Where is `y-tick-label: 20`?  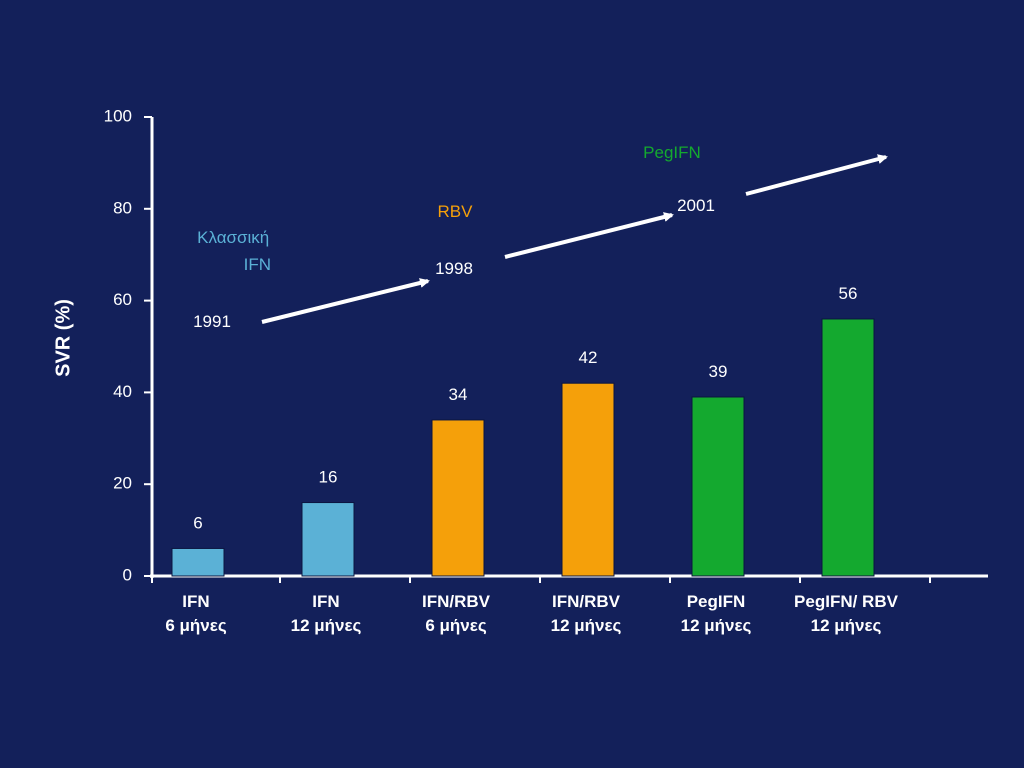 y-tick-label: 20 is located at coordinates (122, 483).